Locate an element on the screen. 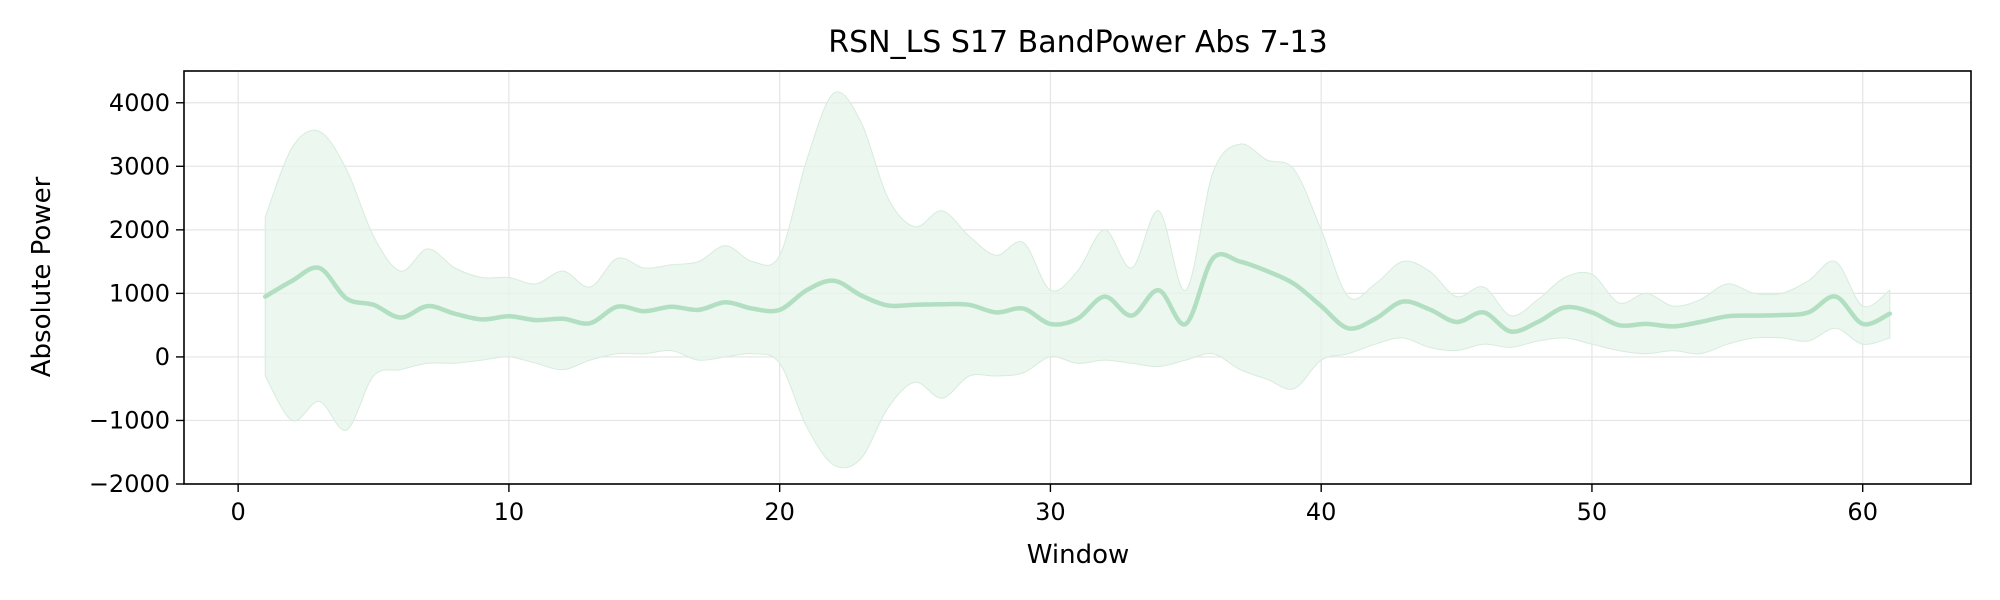 The width and height of the screenshot is (2000, 600). y-tick-label: 0 is located at coordinates (162, 357).